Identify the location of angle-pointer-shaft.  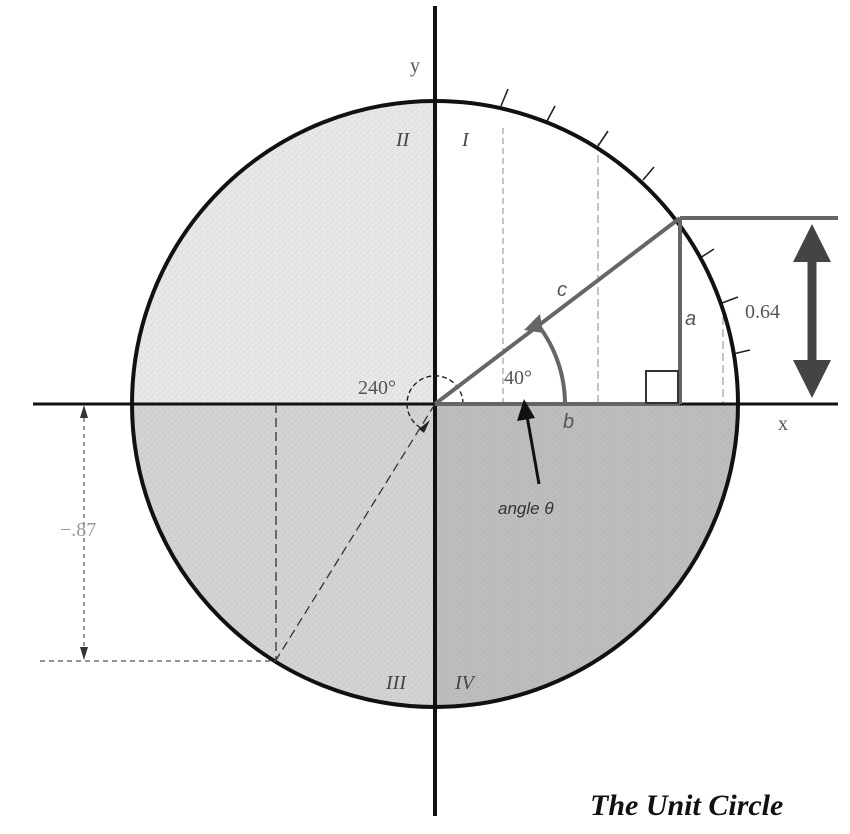
(533, 450).